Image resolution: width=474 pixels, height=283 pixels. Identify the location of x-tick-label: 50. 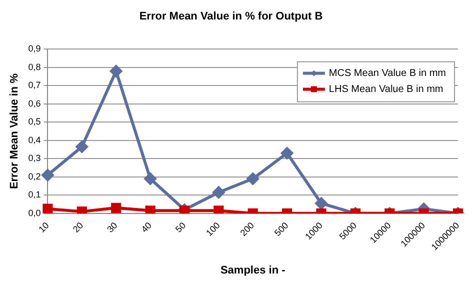
(180, 227).